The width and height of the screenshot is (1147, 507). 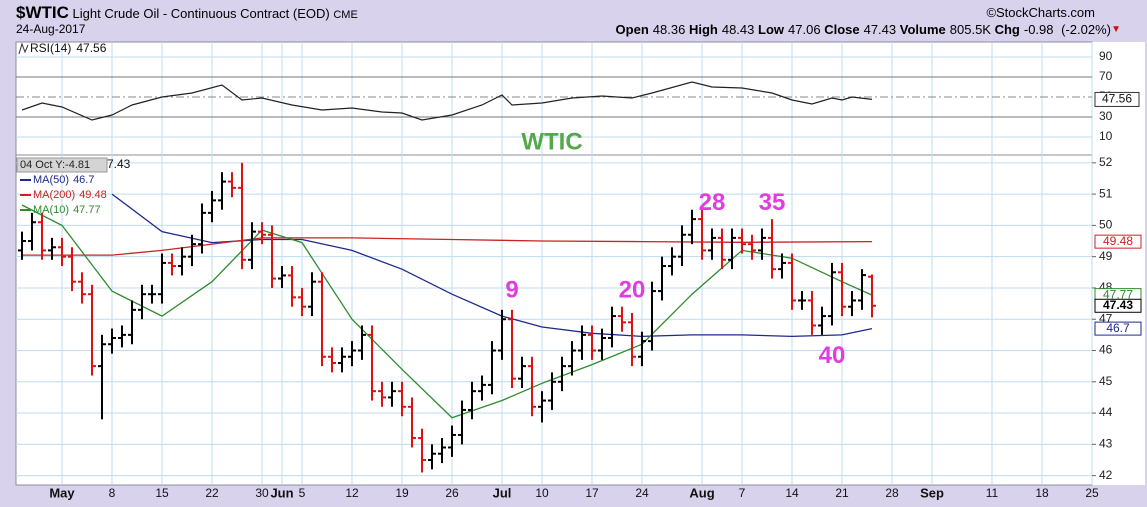 What do you see at coordinates (1106, 256) in the screenshot?
I see `y-tick-label: 49` at bounding box center [1106, 256].